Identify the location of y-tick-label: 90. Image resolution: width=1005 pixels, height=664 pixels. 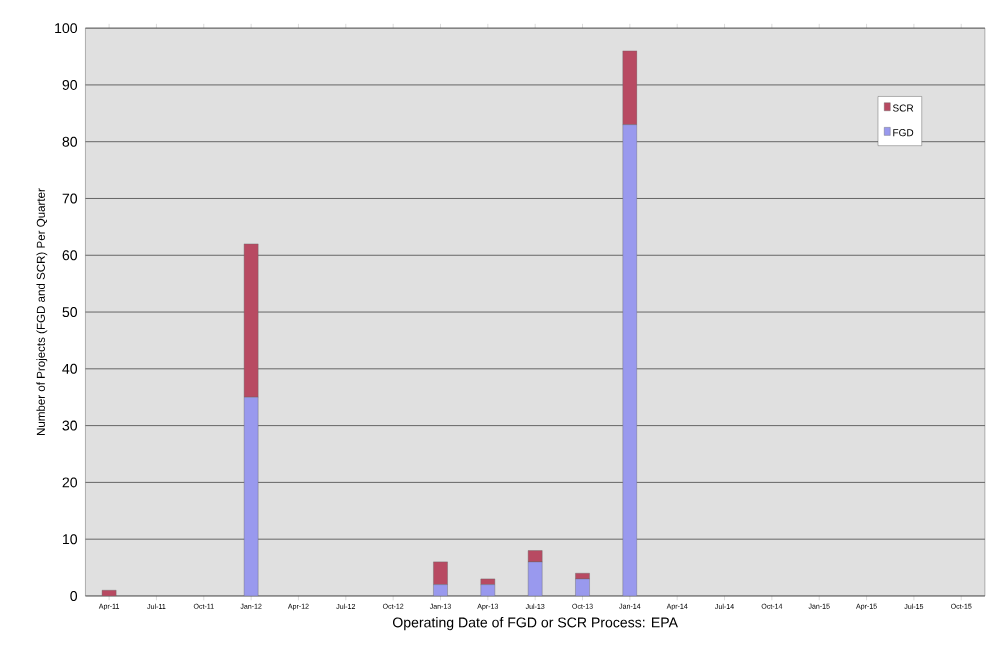
(70, 84).